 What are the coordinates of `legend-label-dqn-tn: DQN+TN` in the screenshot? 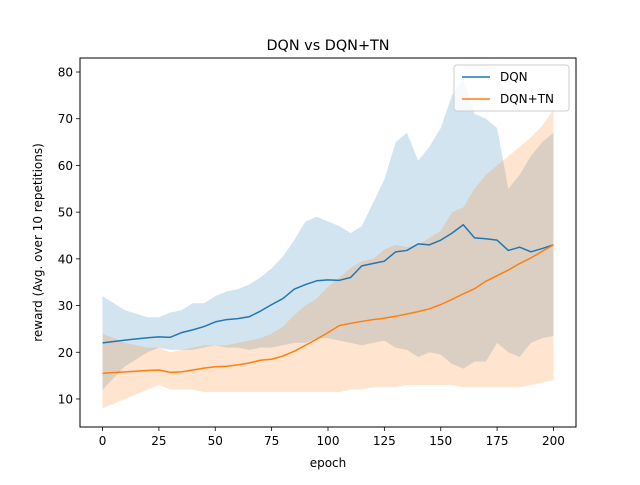 It's located at (527, 99).